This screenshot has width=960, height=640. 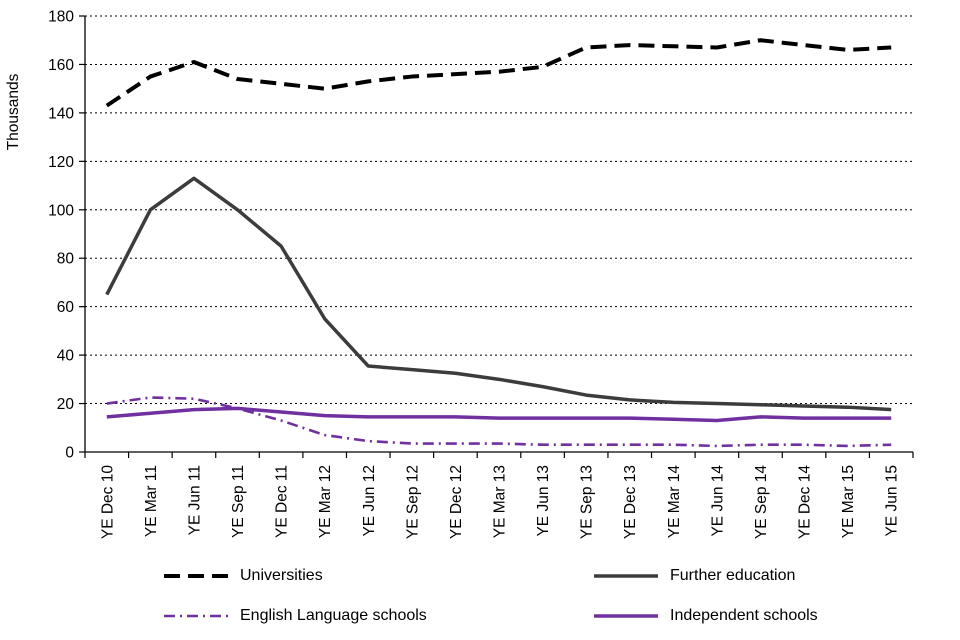 I want to click on y-tick-label: 60, so click(x=66, y=307).